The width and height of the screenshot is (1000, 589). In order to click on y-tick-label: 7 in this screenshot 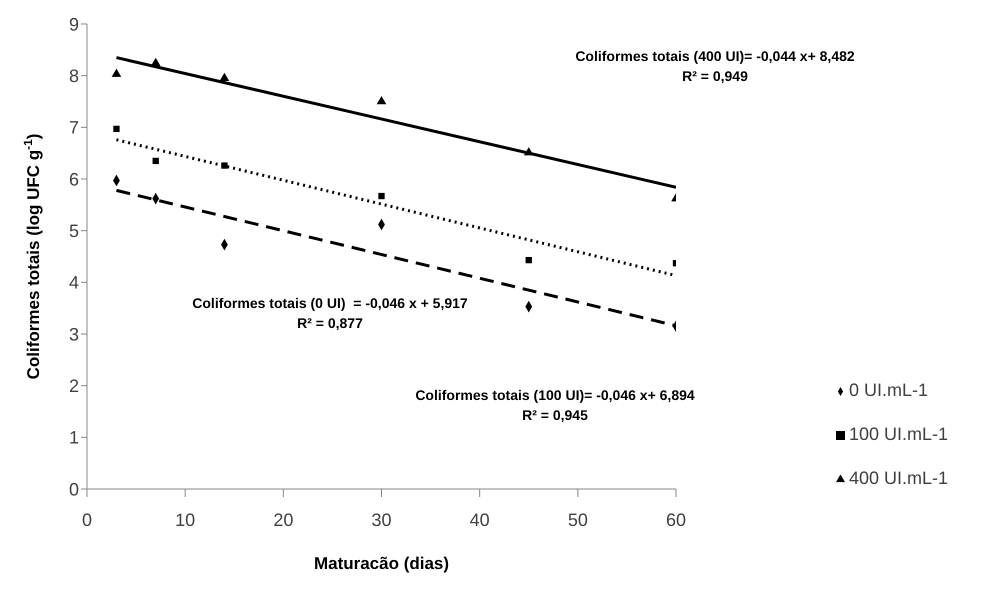, I will do `click(73, 128)`.